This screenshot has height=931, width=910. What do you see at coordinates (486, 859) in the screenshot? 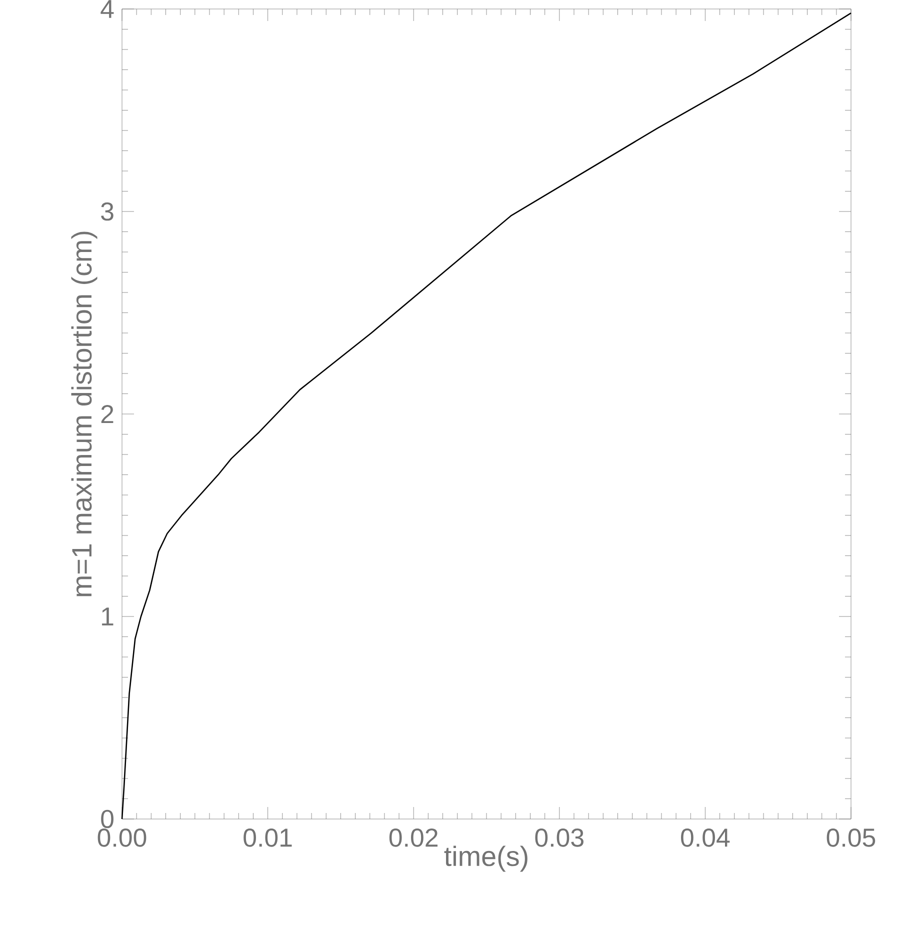
I see `x-axis-title: time(s)` at bounding box center [486, 859].